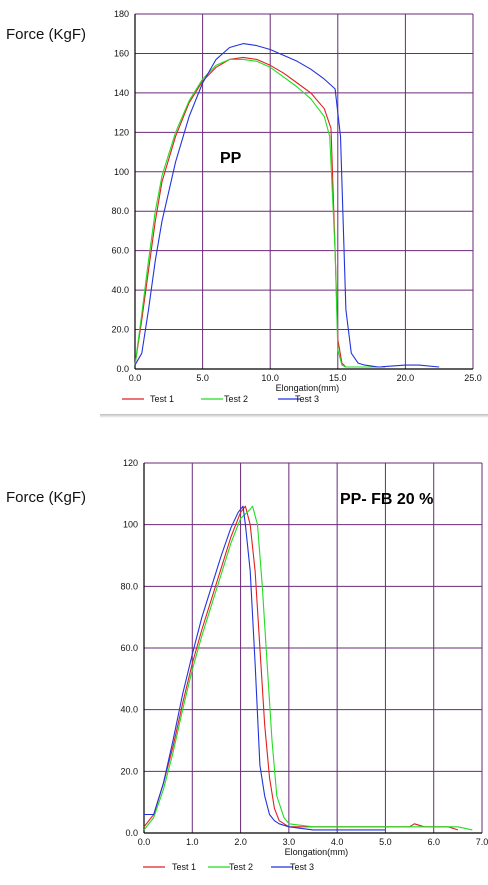 This screenshot has height=885, width=488. Describe the element at coordinates (338, 378) in the screenshot. I see `x-tick-label: 15.0` at that location.